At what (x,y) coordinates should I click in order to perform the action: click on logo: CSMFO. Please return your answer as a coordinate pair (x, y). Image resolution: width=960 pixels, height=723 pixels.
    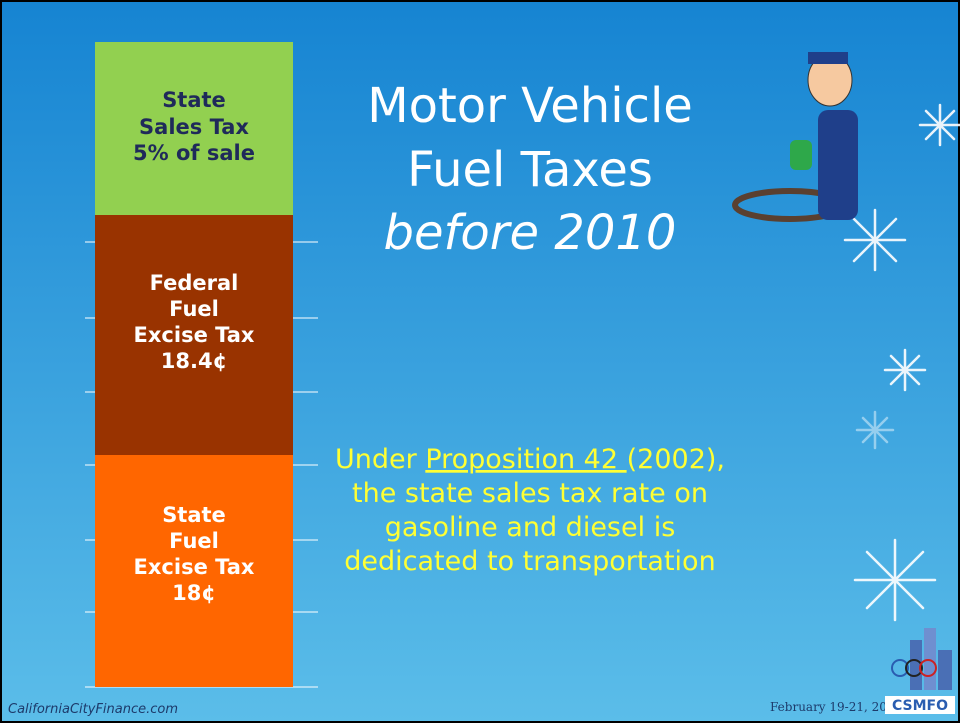
    Looking at the image, I should click on (920, 671).